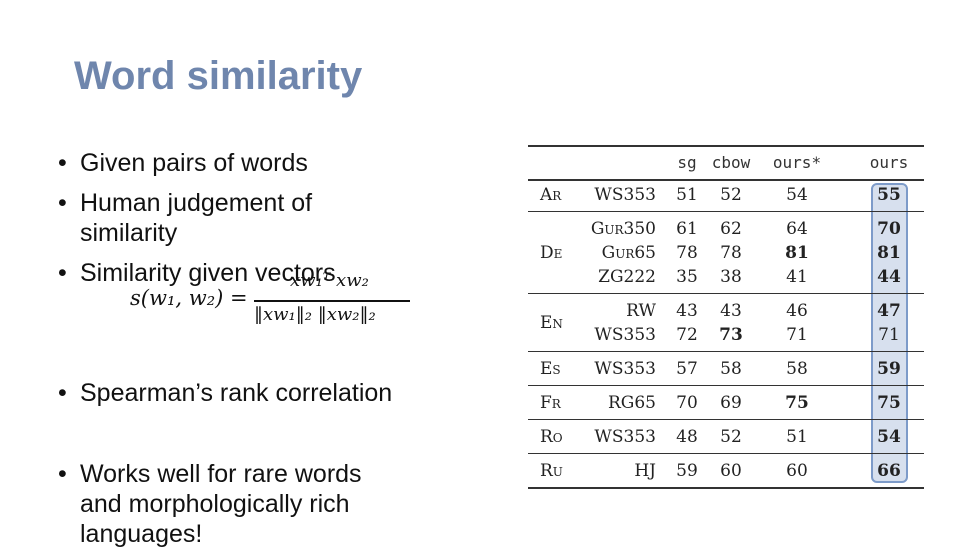  I want to click on score-sg: 70, so click(687, 403).